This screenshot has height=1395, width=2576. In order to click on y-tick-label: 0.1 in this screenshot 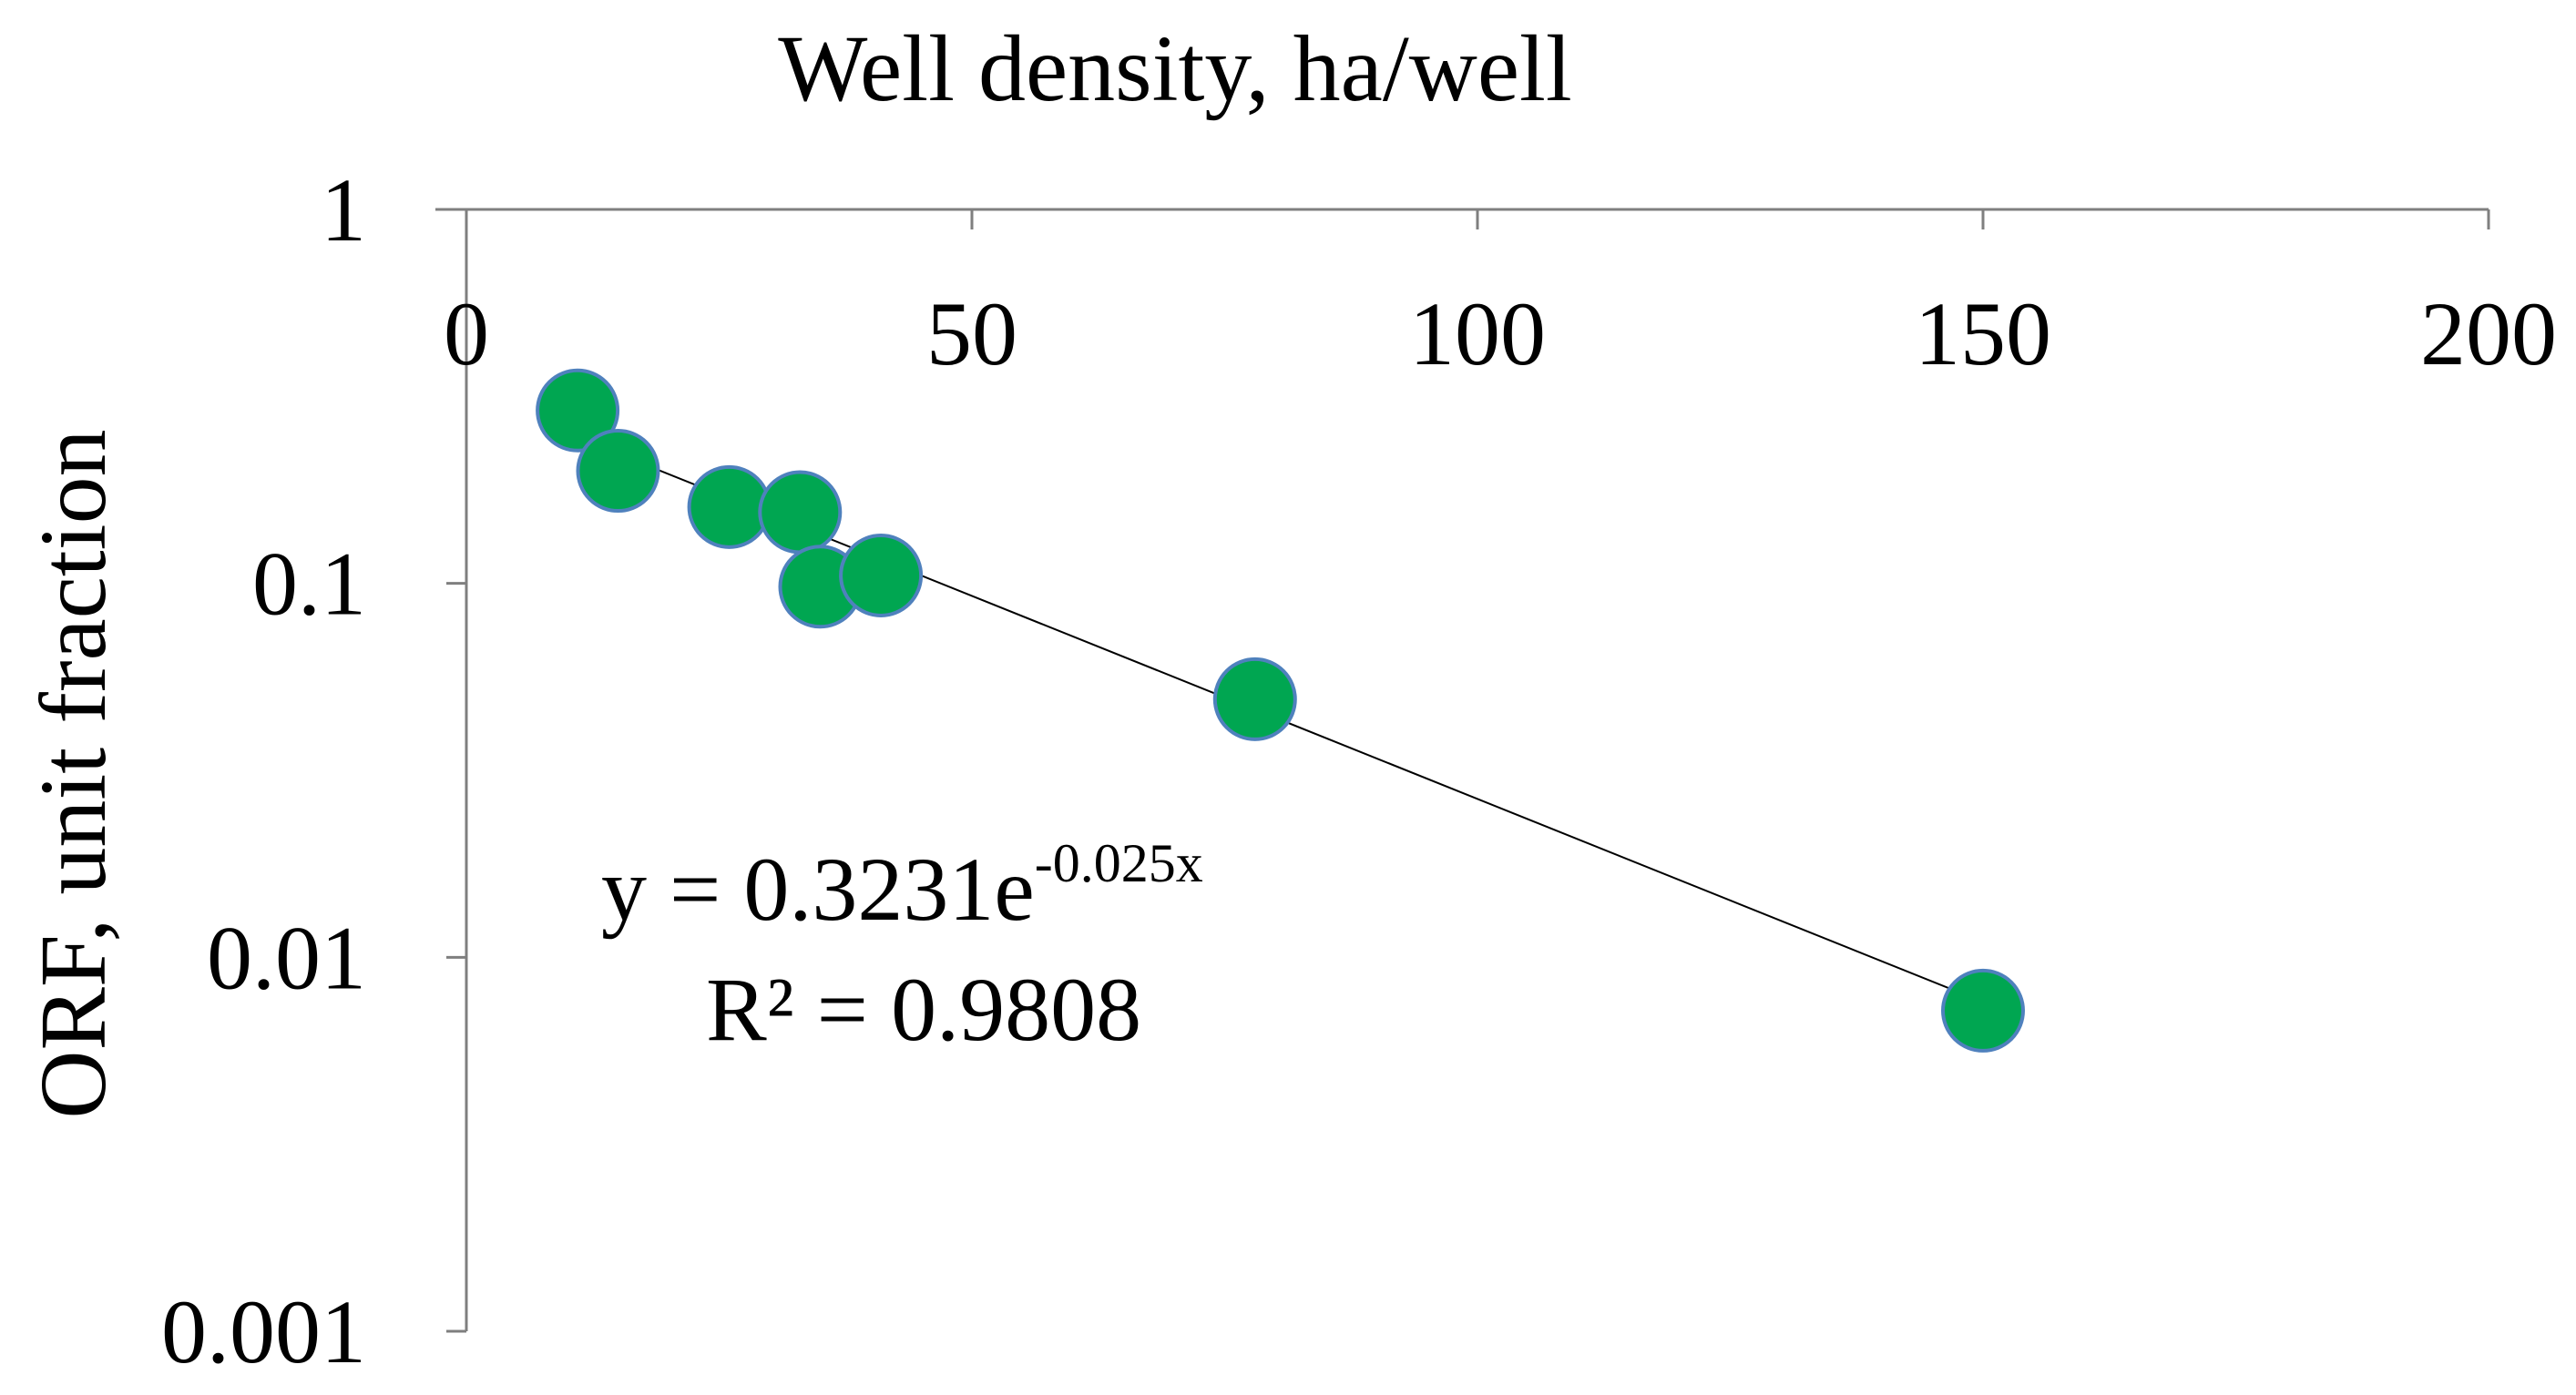, I will do `click(309, 584)`.